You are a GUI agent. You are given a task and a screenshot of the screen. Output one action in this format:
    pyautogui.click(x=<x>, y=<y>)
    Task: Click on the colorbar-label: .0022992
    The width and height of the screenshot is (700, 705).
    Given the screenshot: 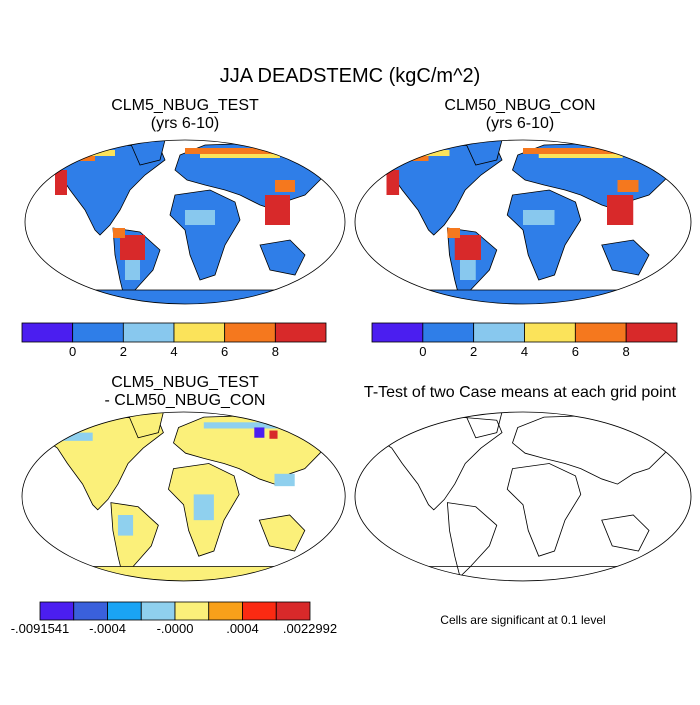 What is the action you would take?
    pyautogui.click(x=310, y=628)
    